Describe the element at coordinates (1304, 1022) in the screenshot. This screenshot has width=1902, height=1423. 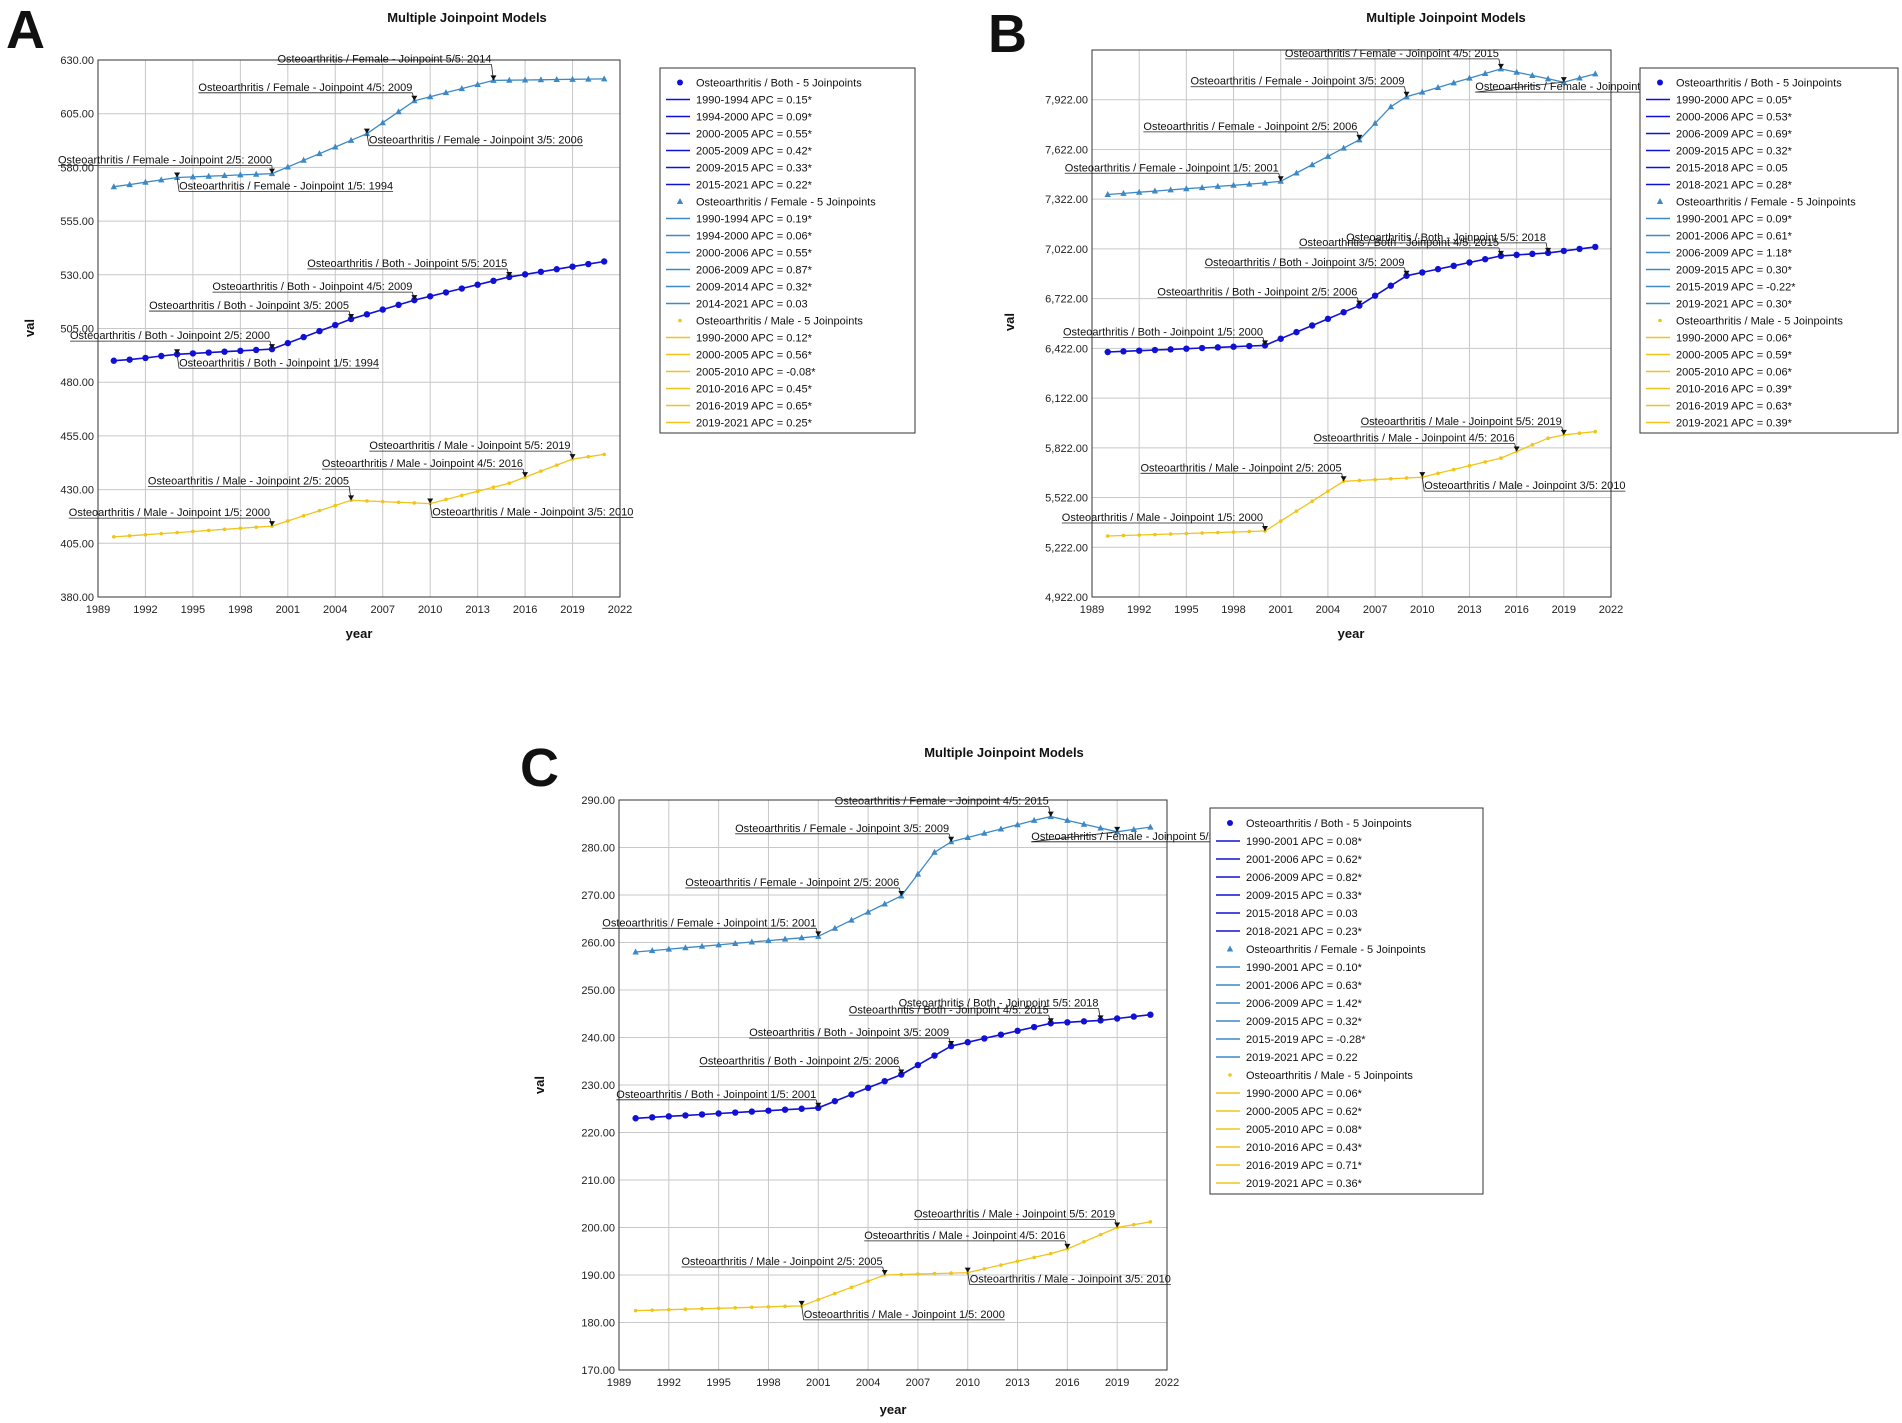
I see `legend-entry: 2009-2015 APC = 0.32*` at that location.